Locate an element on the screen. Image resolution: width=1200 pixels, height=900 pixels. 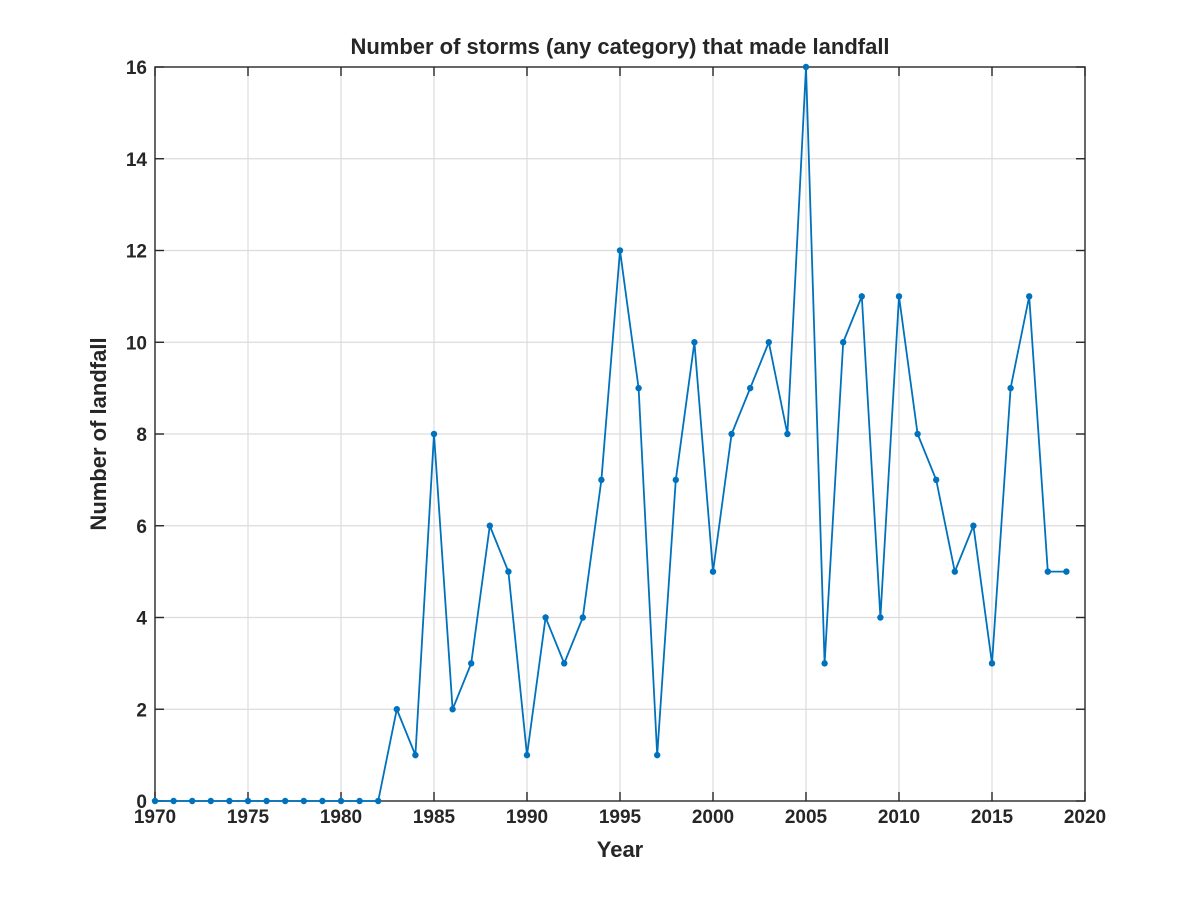
y-axis-label: Number of landfall is located at coordinates (98, 433).